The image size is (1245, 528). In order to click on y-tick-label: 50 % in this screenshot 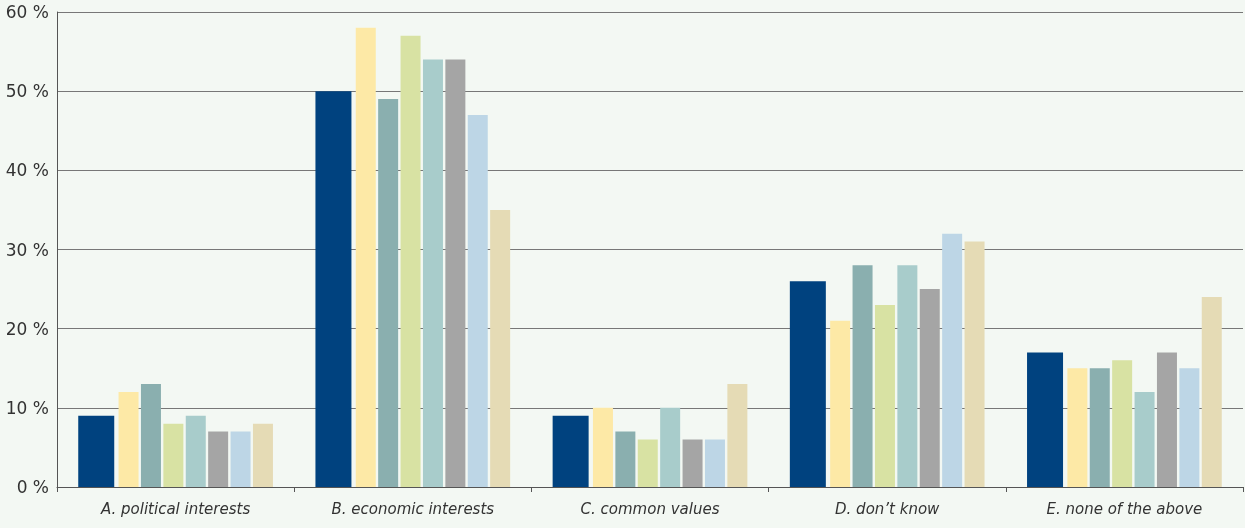, I will do `click(27, 91)`.